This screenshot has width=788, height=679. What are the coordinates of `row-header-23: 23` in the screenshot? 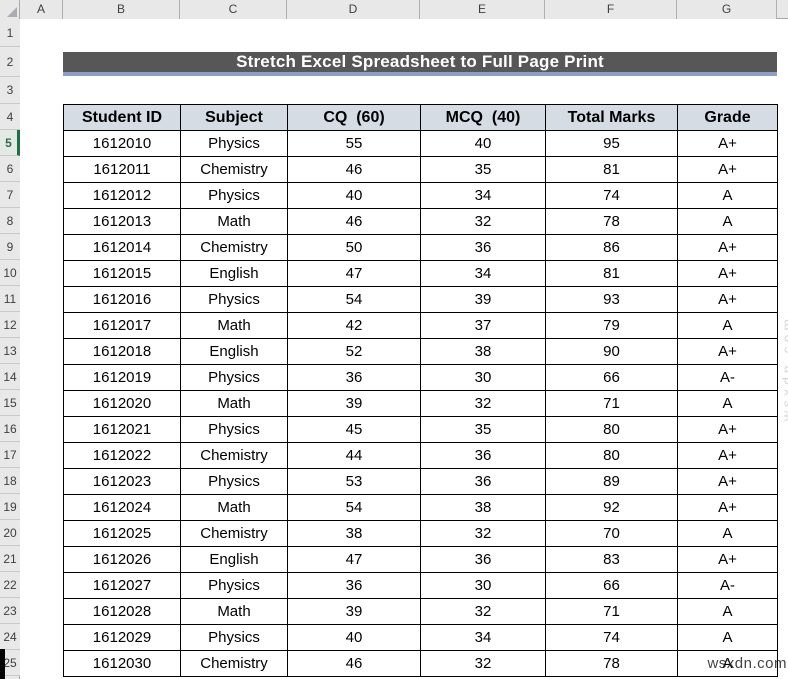 It's located at (10, 611).